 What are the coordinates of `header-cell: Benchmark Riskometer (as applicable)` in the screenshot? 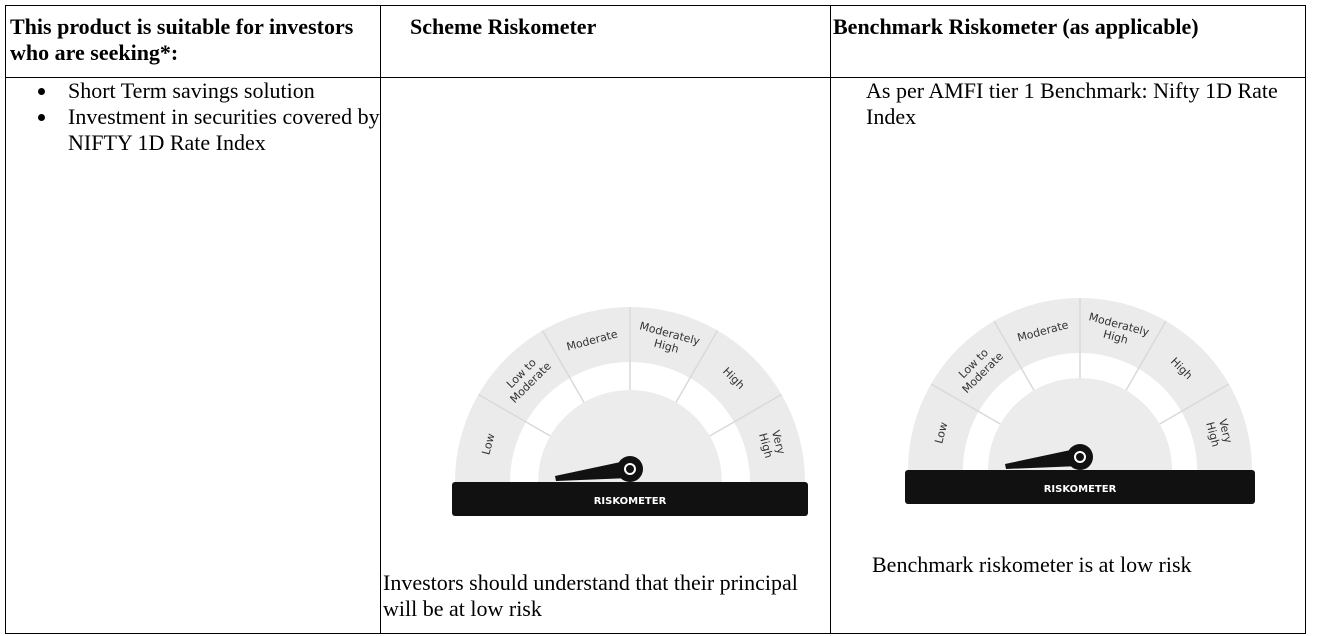 It's located at (1016, 26).